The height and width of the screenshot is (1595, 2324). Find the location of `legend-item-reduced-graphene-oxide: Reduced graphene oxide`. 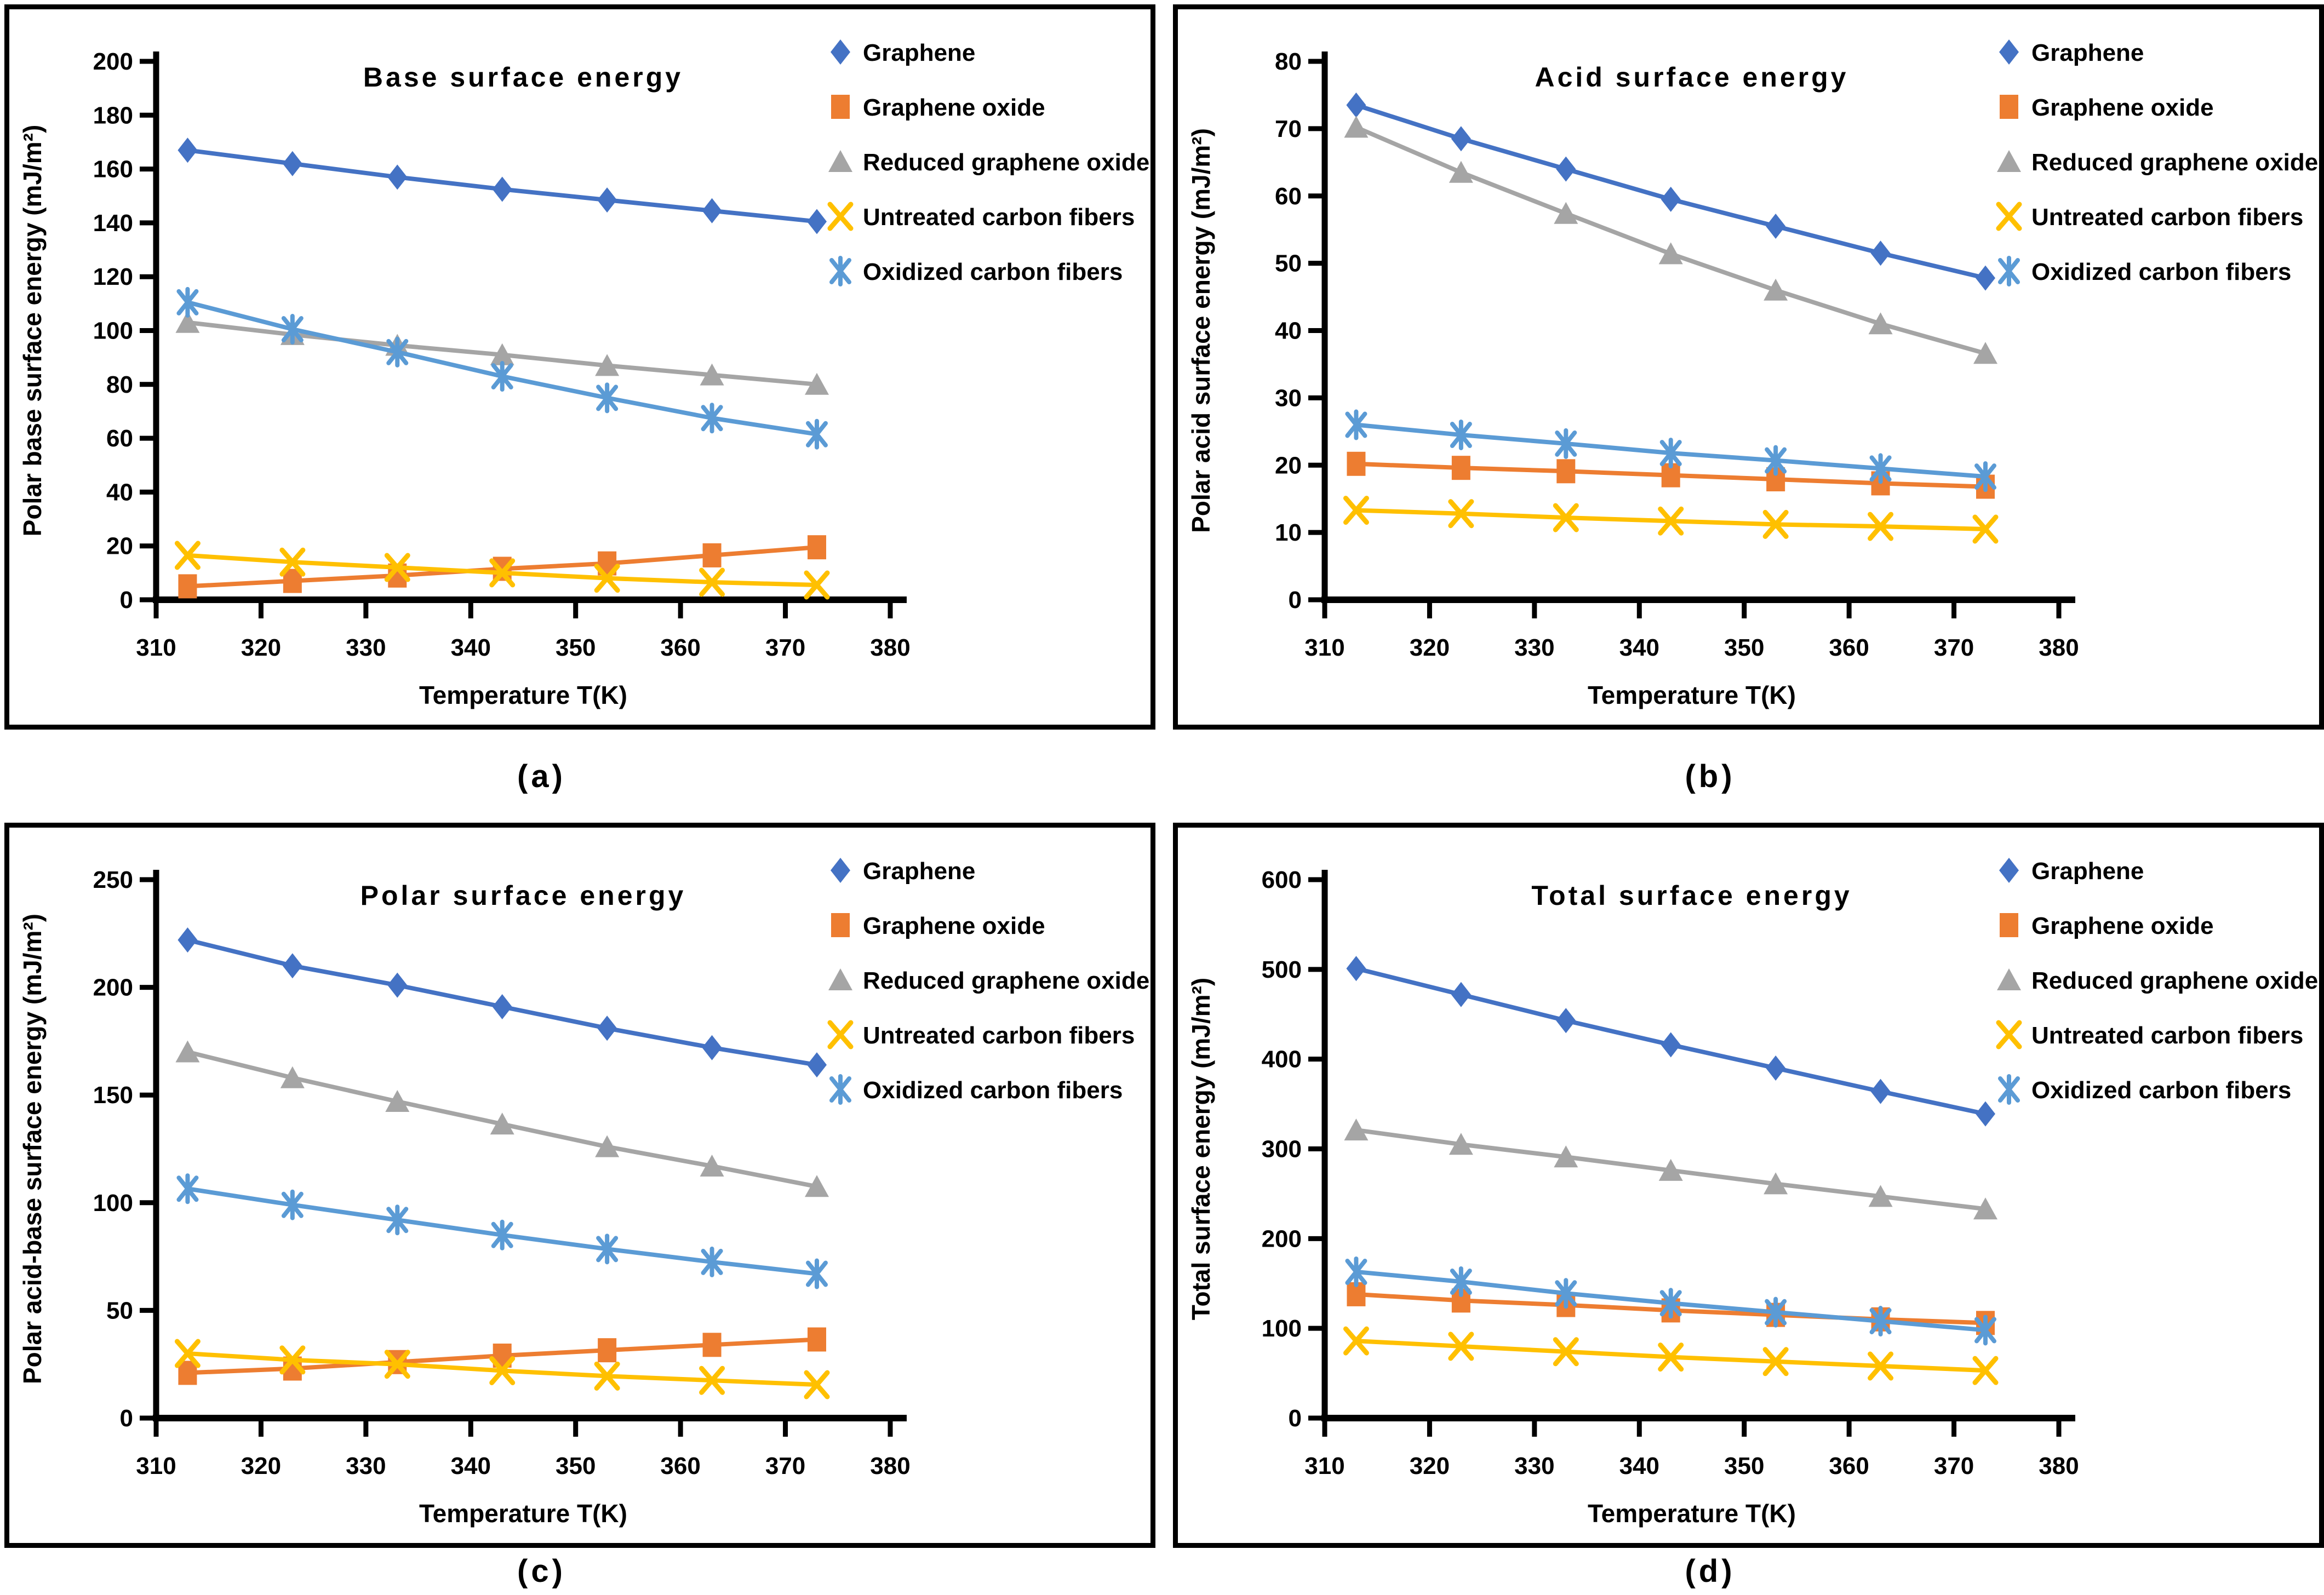

legend-item-reduced-graphene-oxide: Reduced graphene oxide is located at coordinates (2157, 162).